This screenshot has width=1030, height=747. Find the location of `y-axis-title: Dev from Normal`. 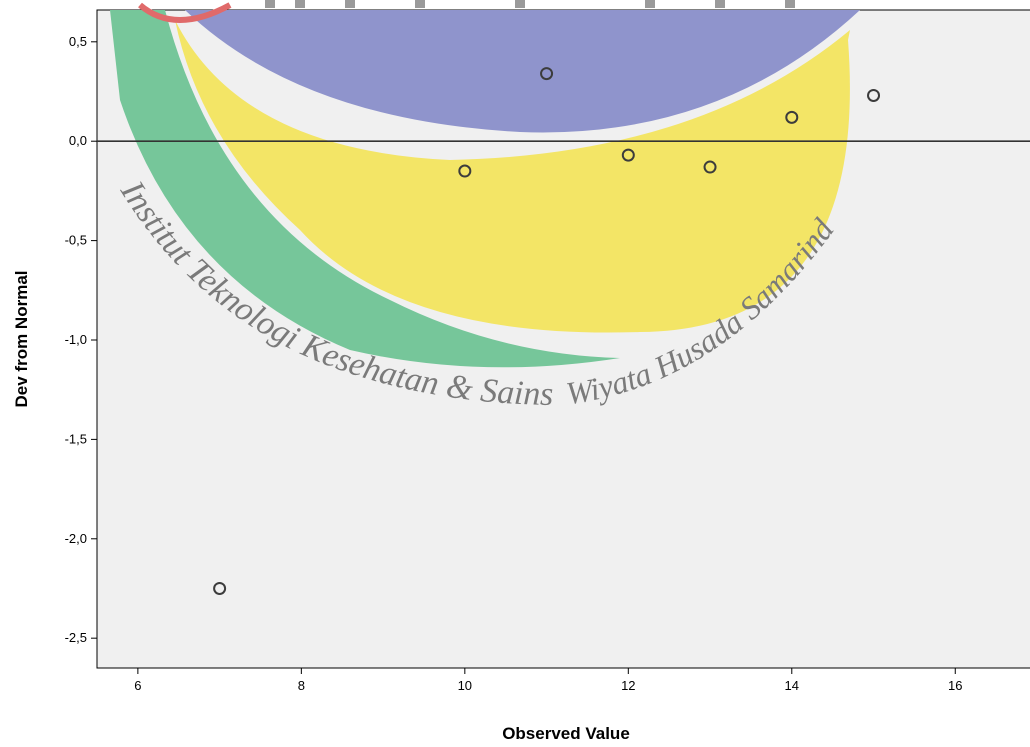

y-axis-title: Dev from Normal is located at coordinates (21, 339).